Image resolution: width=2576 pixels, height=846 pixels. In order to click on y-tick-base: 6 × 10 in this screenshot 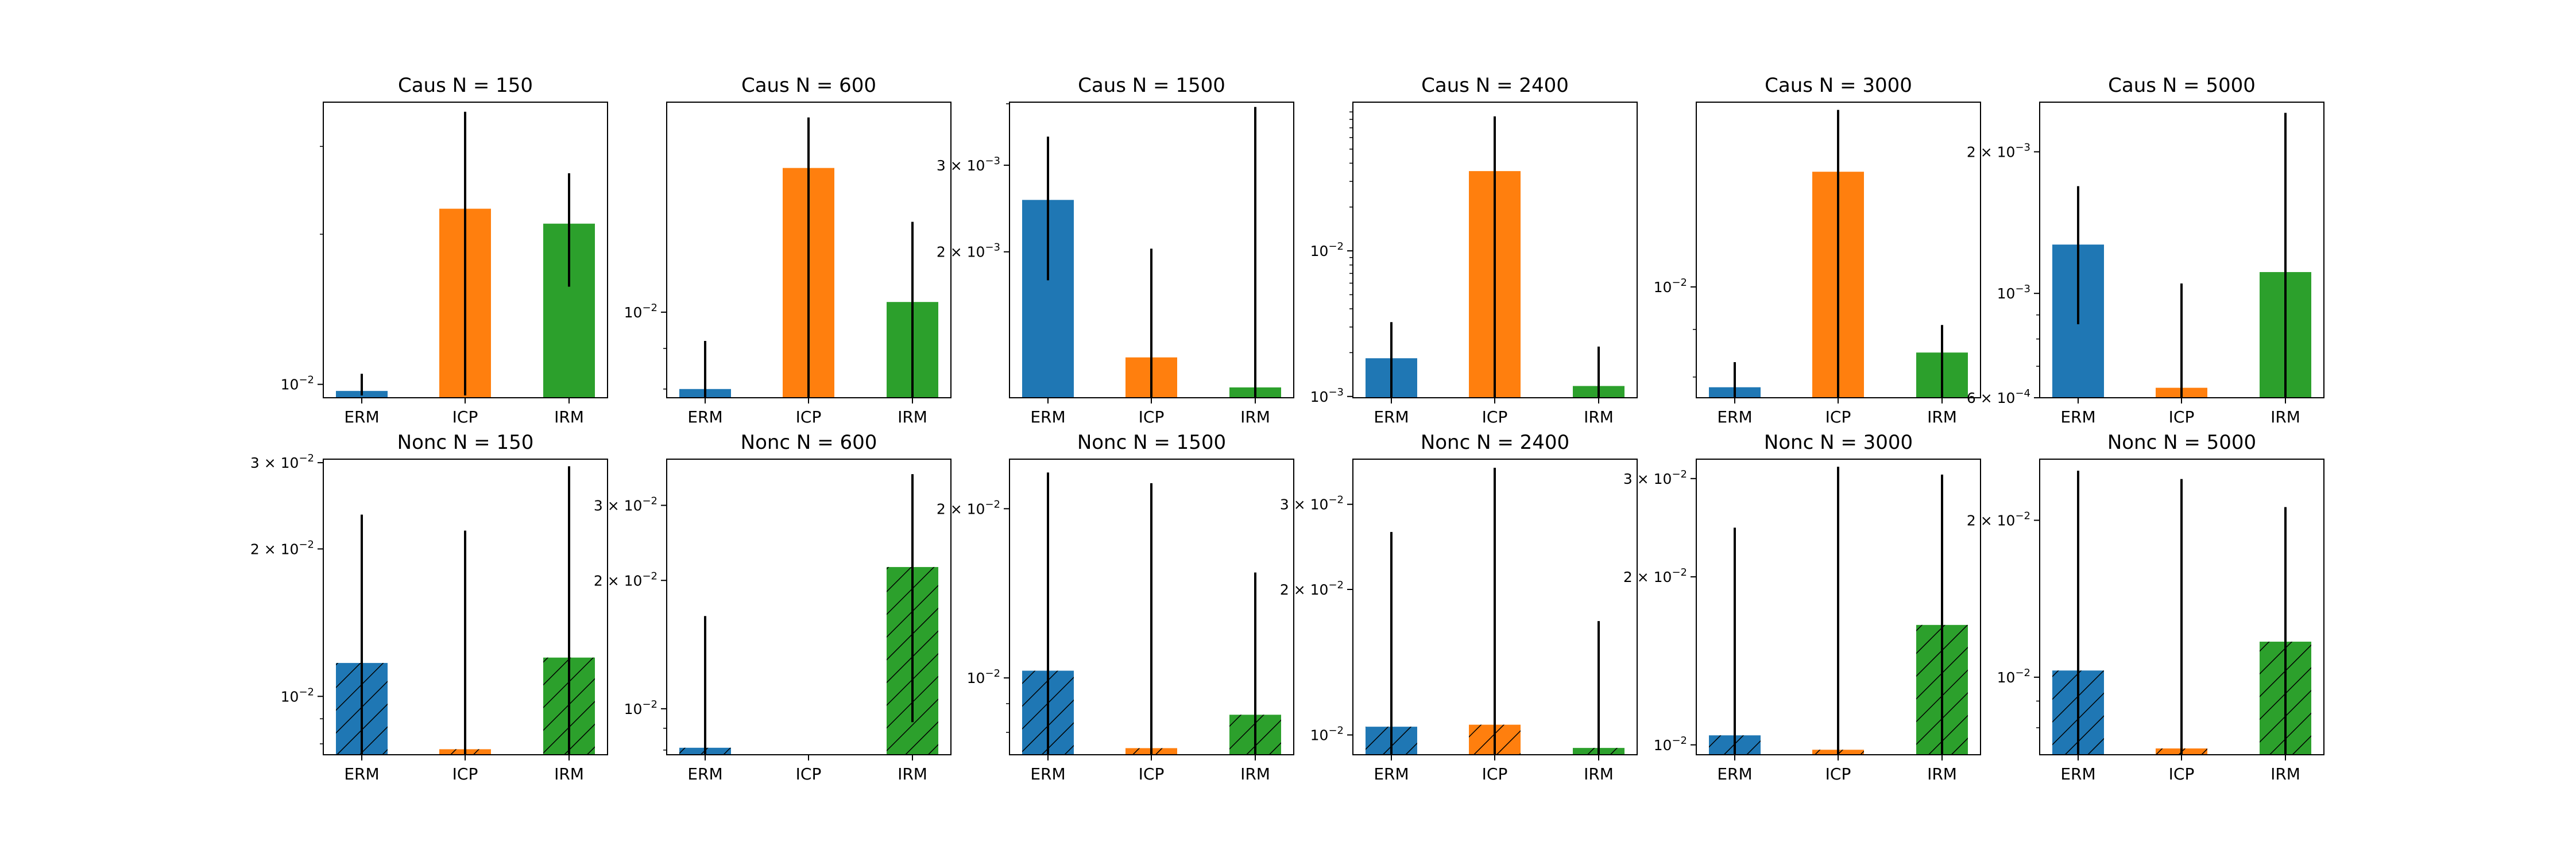, I will do `click(1991, 398)`.